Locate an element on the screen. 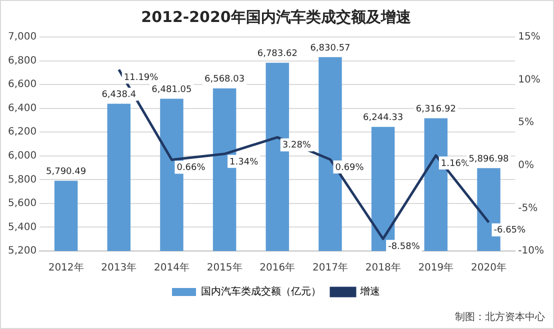 This screenshot has width=554, height=329. y-tick-label: 6,200 is located at coordinates (22, 132).